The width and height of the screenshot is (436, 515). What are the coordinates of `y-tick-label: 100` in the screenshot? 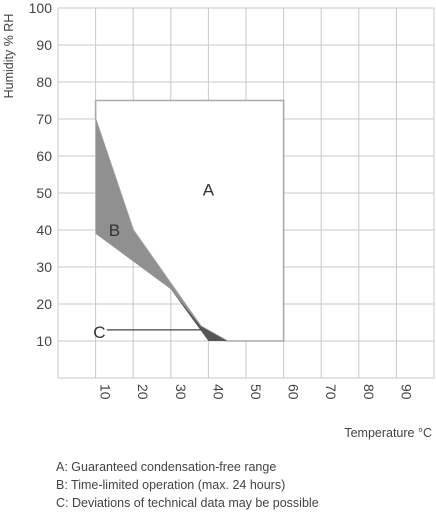 It's located at (41, 8).